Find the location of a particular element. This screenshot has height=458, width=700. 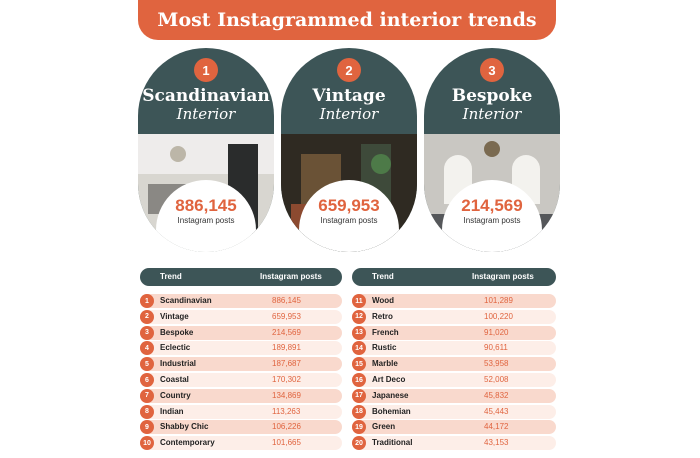

post-count: 44,172 is located at coordinates (496, 427).